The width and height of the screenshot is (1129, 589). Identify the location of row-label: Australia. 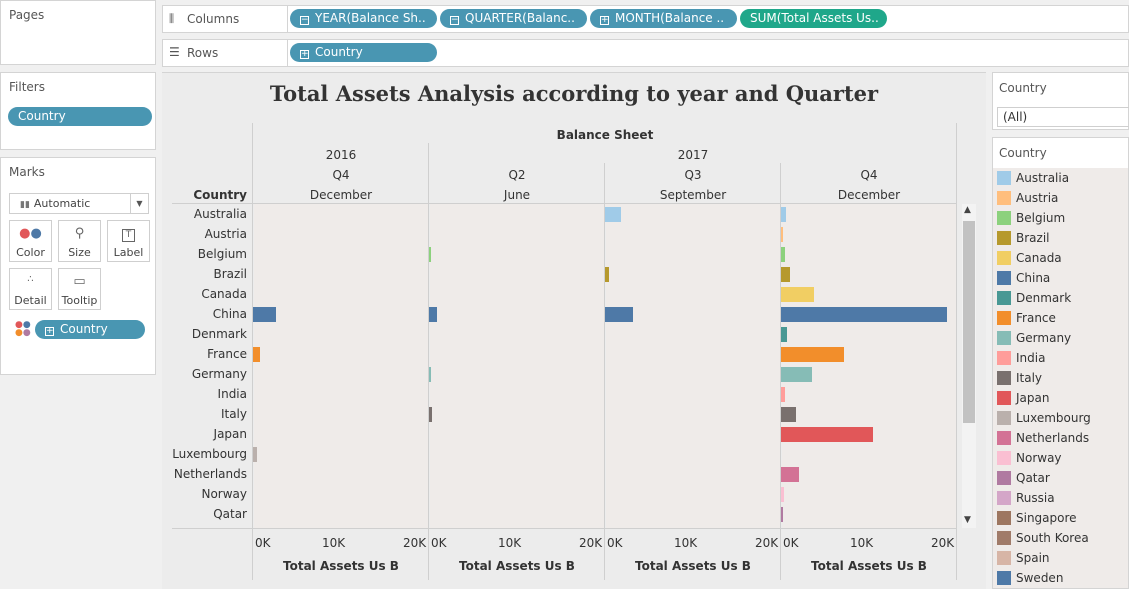
(220, 214).